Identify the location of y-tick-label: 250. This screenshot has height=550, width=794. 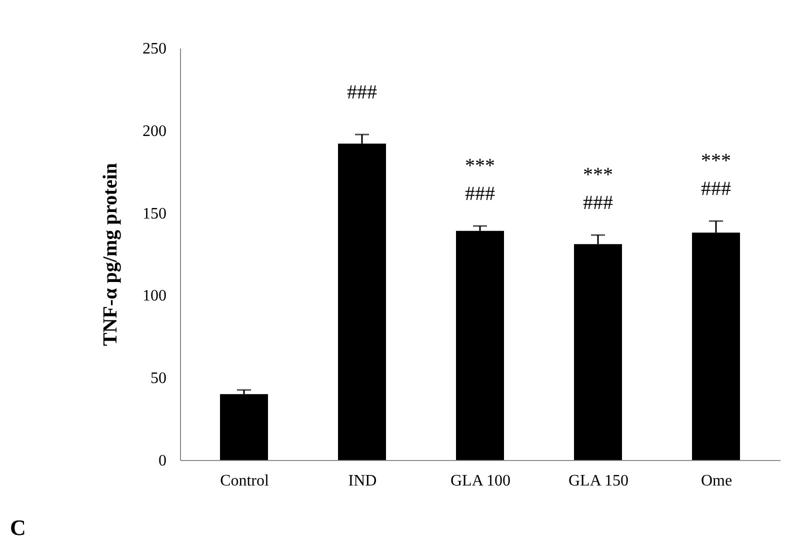
(154, 49).